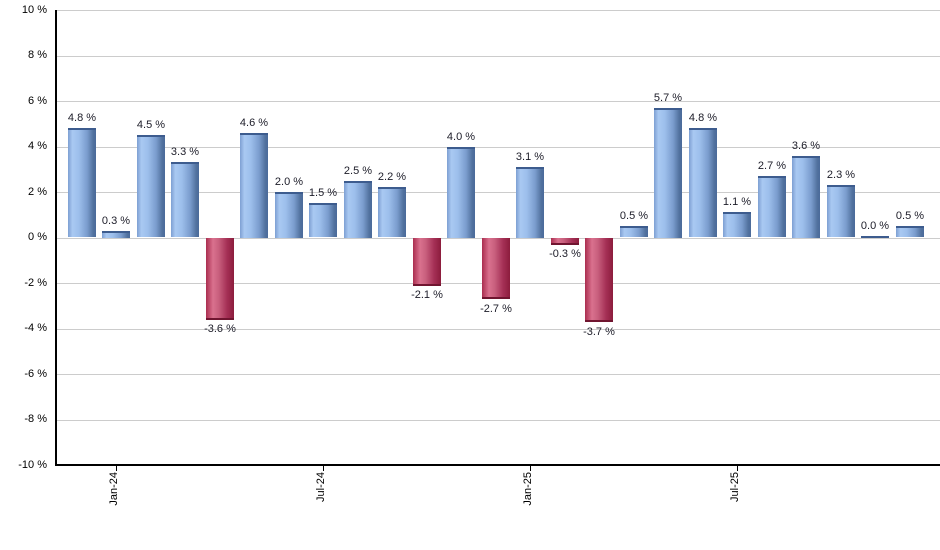  I want to click on x-axis-tick-label: Jan-24, so click(114, 489).